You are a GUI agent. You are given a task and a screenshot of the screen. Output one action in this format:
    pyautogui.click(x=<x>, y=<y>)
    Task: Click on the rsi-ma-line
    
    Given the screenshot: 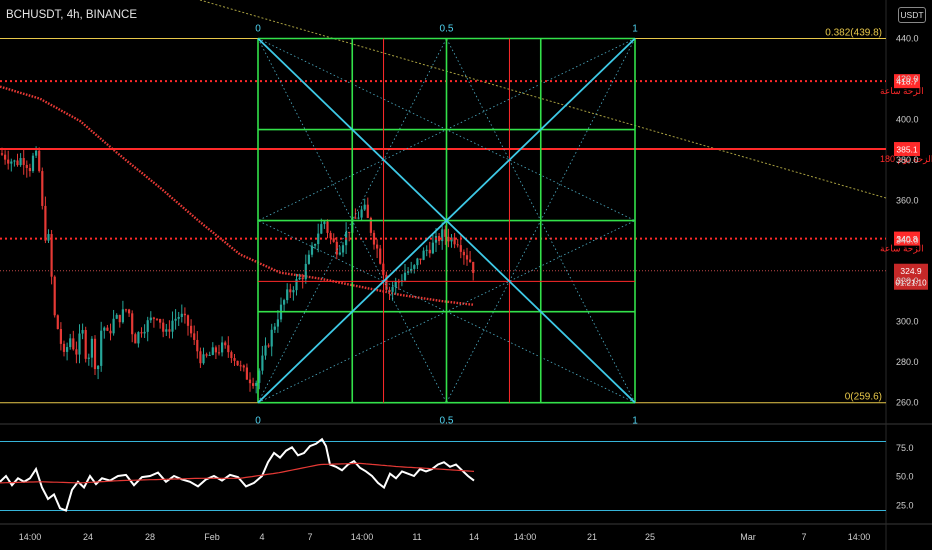 What is the action you would take?
    pyautogui.click(x=237, y=473)
    